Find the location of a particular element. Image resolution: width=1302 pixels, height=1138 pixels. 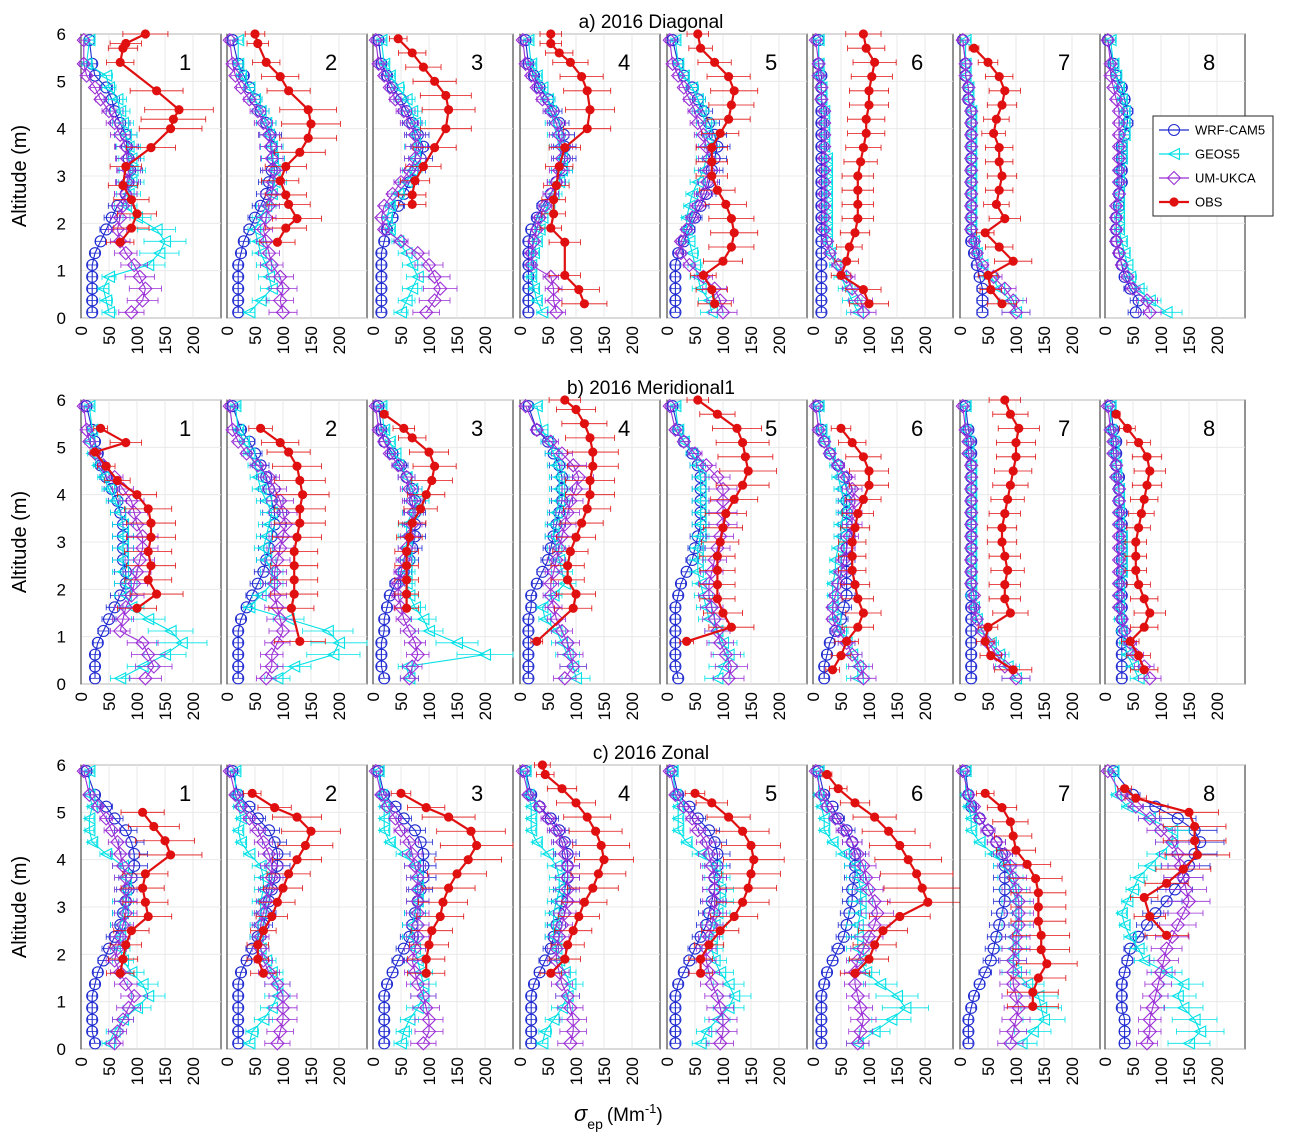

panel: 0 50 100 150 200 3 is located at coordinates (439, 559).